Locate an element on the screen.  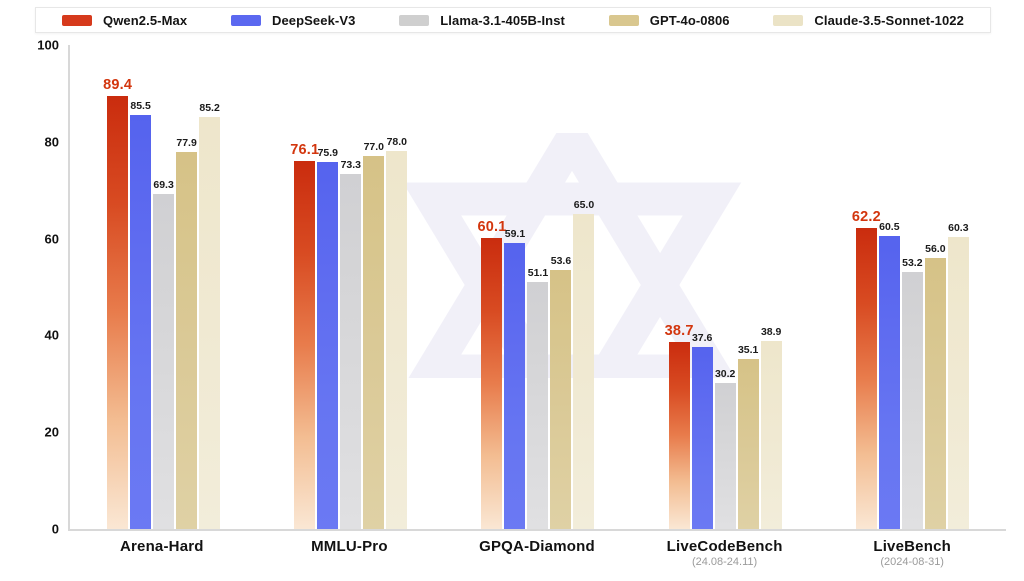
bar-value-label: 38.9 is located at coordinates (771, 331).